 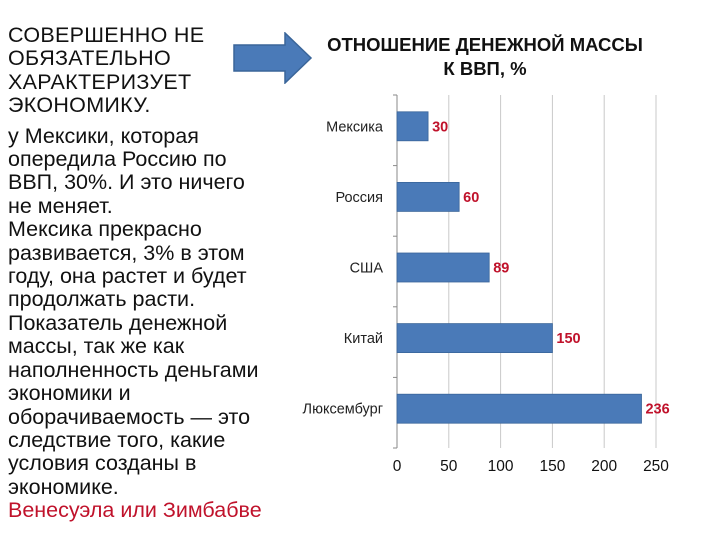 What do you see at coordinates (397, 466) in the screenshot?
I see `x-tick-label: 0` at bounding box center [397, 466].